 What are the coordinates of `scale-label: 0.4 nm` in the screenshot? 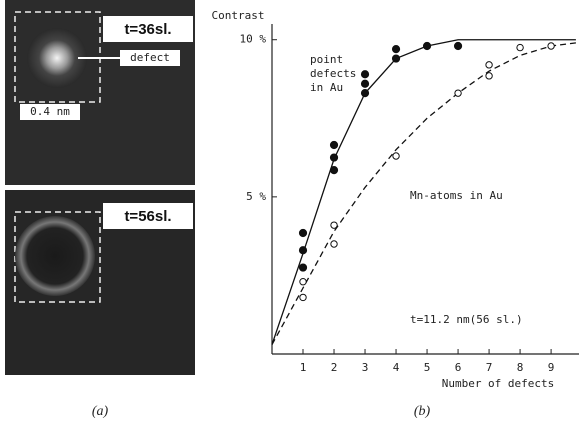 It's located at (50, 111).